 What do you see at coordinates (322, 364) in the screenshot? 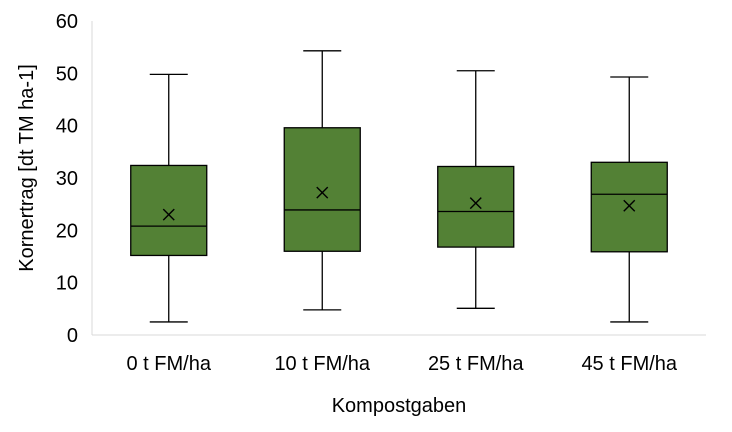
I see `x-tick-label: 10 t FM/ha` at bounding box center [322, 364].